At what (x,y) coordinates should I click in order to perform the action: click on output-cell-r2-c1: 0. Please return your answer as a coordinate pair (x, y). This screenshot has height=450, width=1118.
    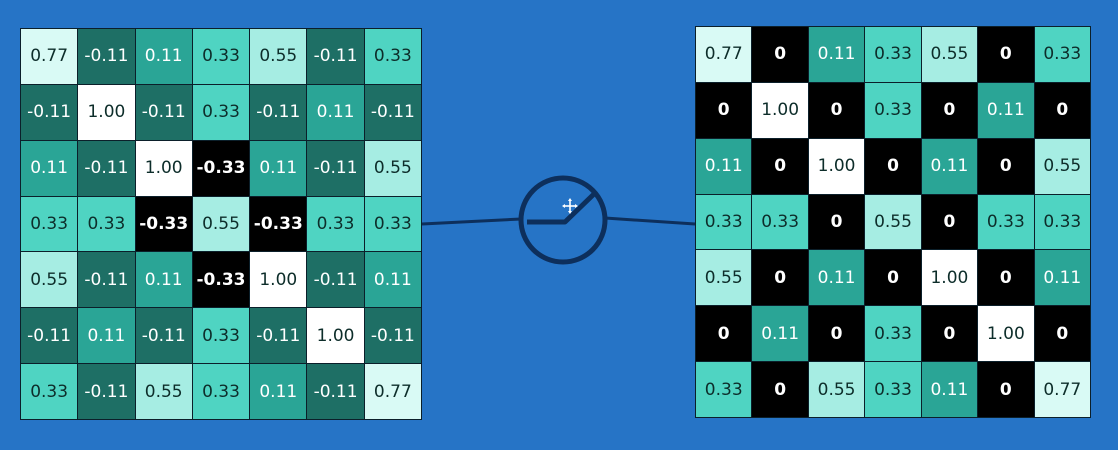
    Looking at the image, I should click on (724, 110).